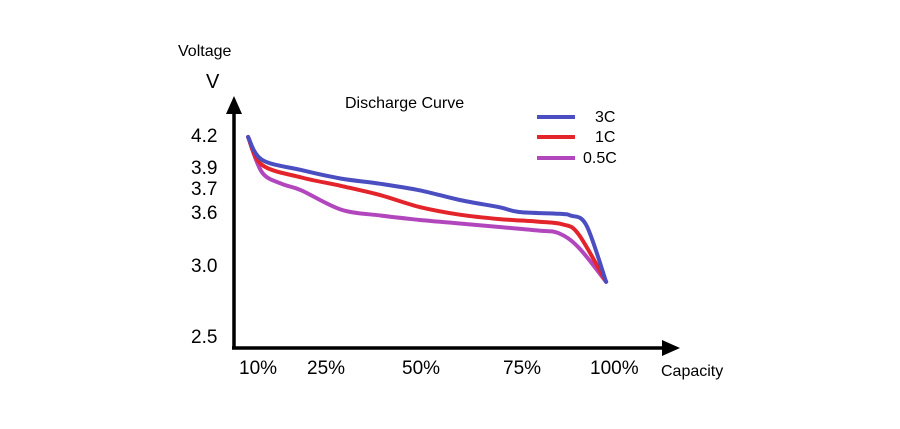 The height and width of the screenshot is (429, 900). I want to click on y-tick-label: 2.5, so click(204, 337).